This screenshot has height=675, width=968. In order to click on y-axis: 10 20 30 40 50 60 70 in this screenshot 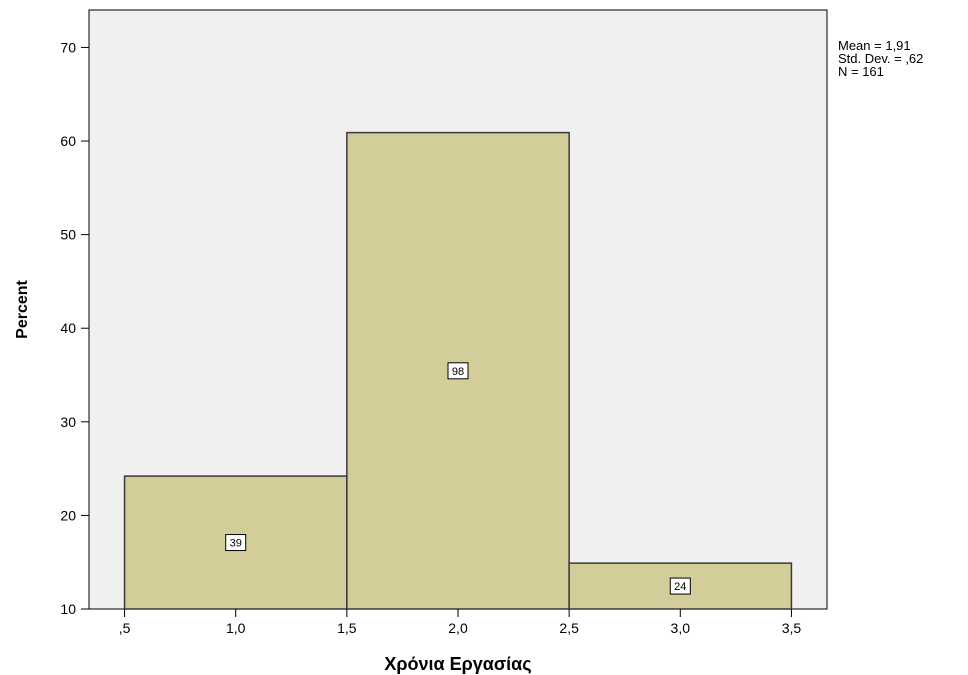, I will do `click(74, 328)`.